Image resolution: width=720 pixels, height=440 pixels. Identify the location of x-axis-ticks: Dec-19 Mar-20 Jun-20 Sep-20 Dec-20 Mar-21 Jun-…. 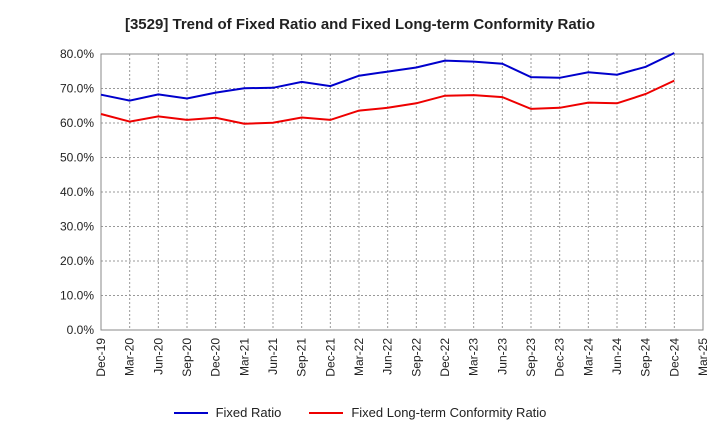
(402, 357).